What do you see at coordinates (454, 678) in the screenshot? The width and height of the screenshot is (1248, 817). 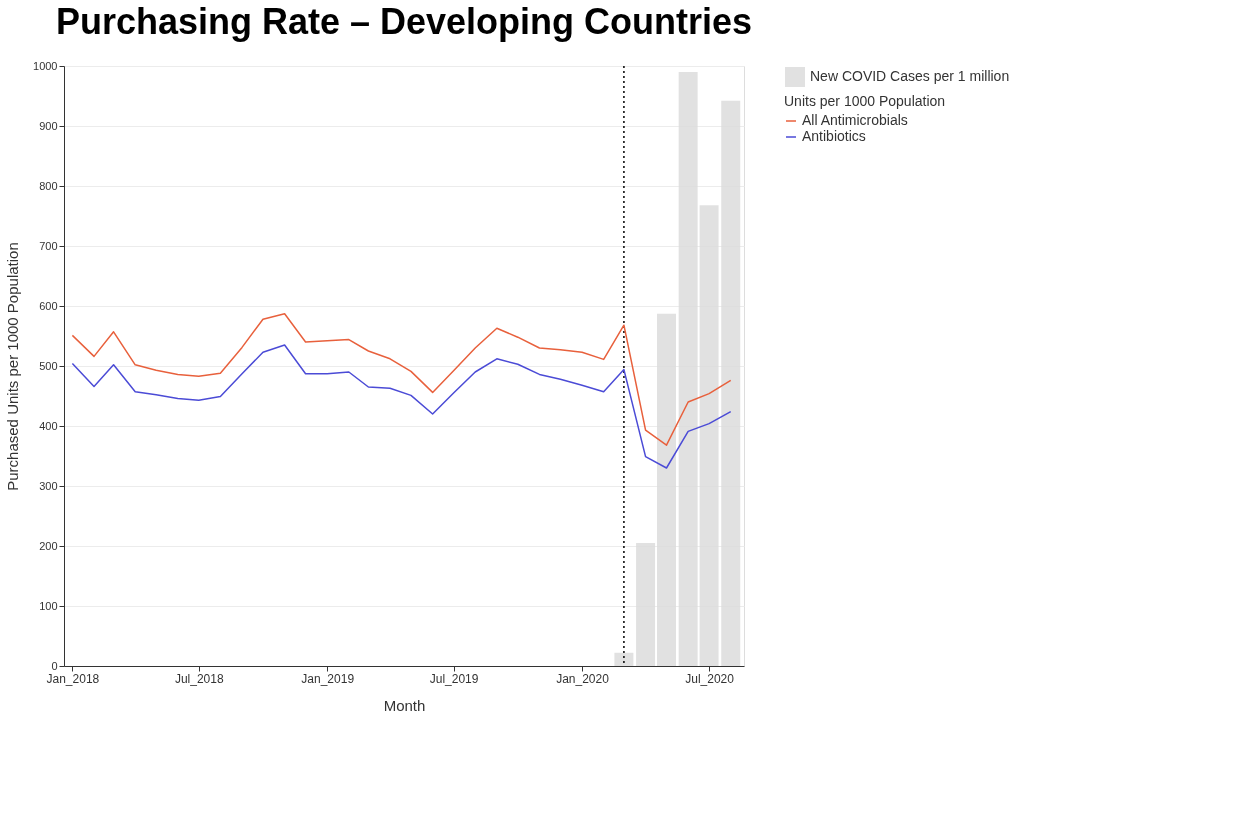 I see `x-tick-label: Jul_2019` at bounding box center [454, 678].